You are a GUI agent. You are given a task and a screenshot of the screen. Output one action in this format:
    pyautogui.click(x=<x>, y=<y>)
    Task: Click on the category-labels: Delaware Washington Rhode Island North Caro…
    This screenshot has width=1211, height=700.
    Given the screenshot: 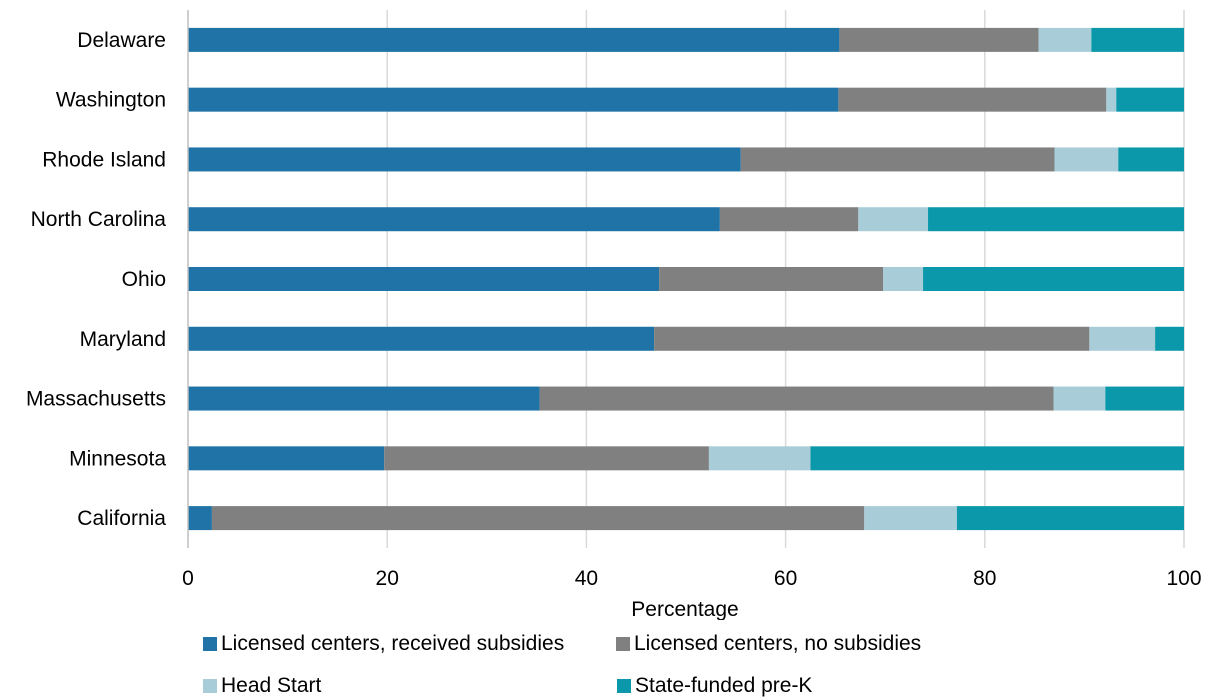 What is the action you would take?
    pyautogui.click(x=96, y=279)
    